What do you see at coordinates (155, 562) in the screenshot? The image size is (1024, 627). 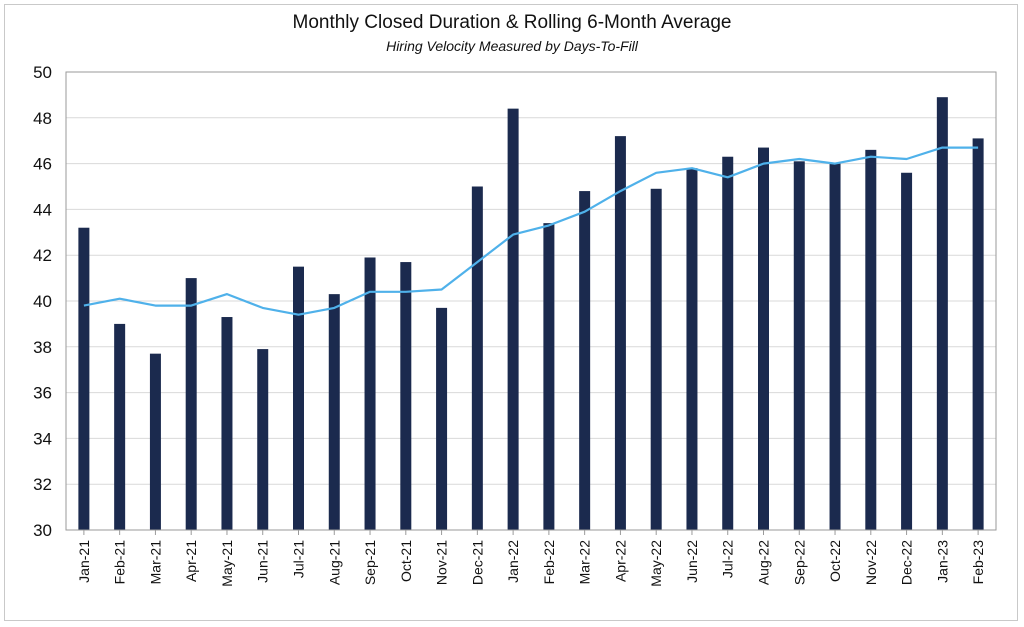 I see `x-tick-label: Mar-21` at bounding box center [155, 562].